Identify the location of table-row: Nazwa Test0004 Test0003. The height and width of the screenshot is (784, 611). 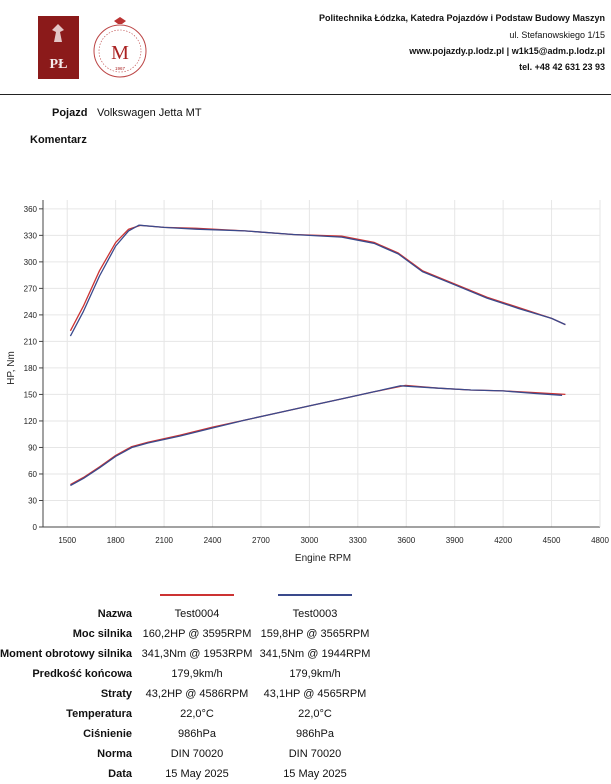
(187, 614).